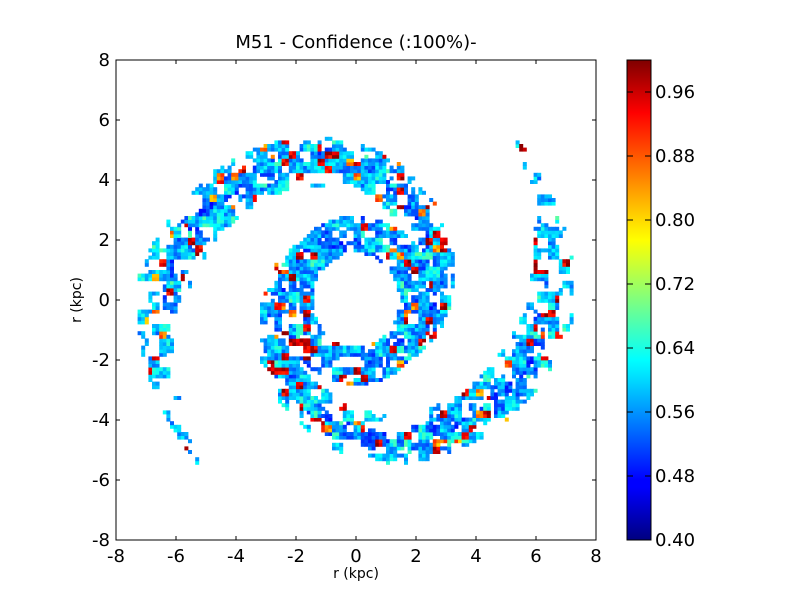 The height and width of the screenshot is (600, 800). What do you see at coordinates (475, 556) in the screenshot?
I see `x-tick-label: 4` at bounding box center [475, 556].